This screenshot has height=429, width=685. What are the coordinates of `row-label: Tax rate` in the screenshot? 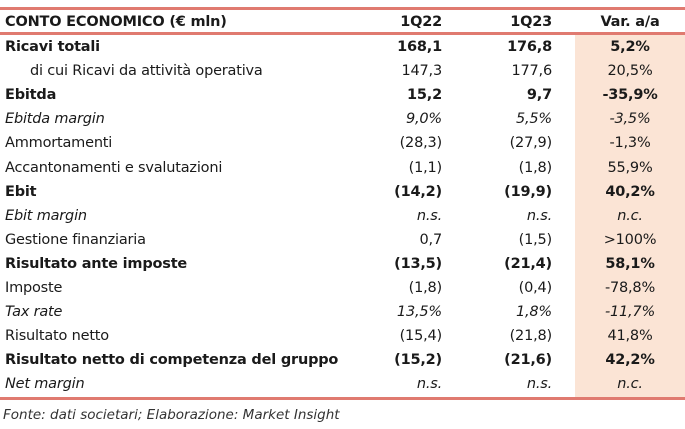 It's located at (34, 312).